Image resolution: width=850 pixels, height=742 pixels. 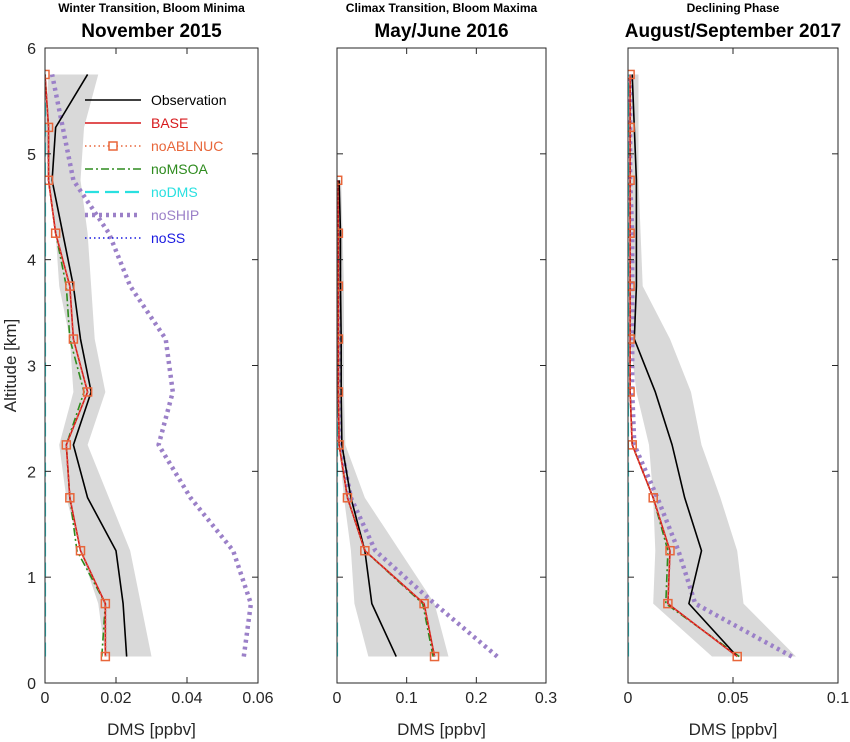 I want to click on plot-area, so click(x=418, y=418).